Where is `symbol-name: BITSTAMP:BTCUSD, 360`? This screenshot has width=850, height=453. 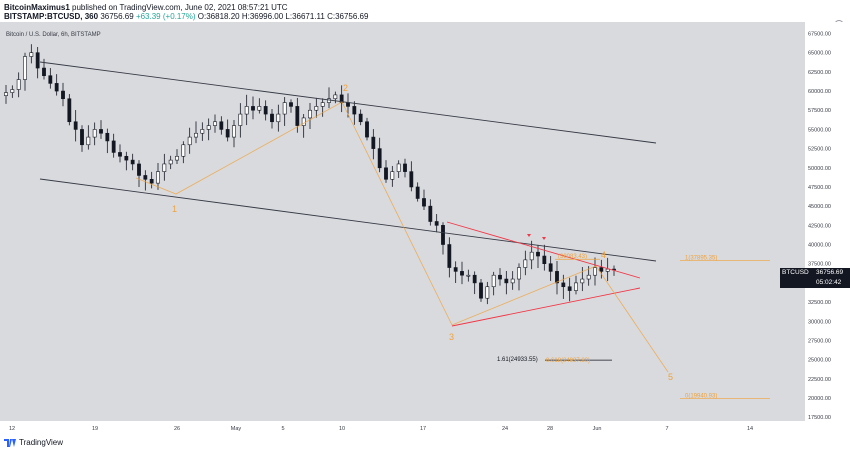
symbol-name: BITSTAMP:BTCUSD, 360 is located at coordinates (51, 16).